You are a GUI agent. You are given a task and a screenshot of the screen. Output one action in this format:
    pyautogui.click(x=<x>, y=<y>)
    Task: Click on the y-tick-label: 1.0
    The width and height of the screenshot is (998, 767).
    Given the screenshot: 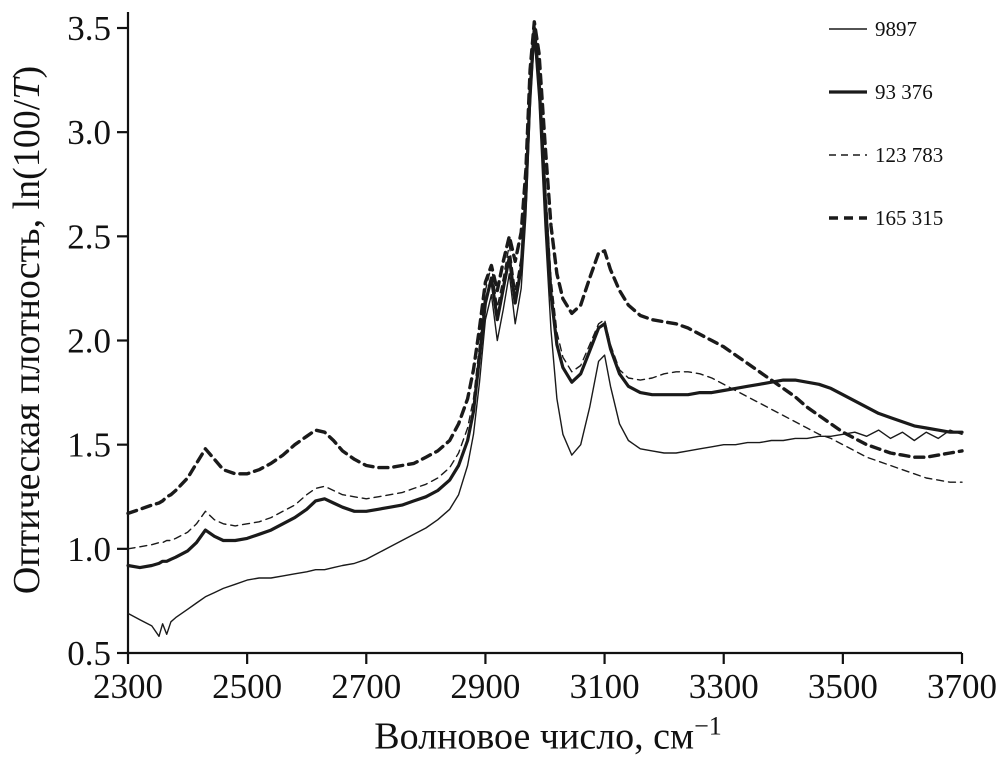 What is the action you would take?
    pyautogui.click(x=89, y=549)
    